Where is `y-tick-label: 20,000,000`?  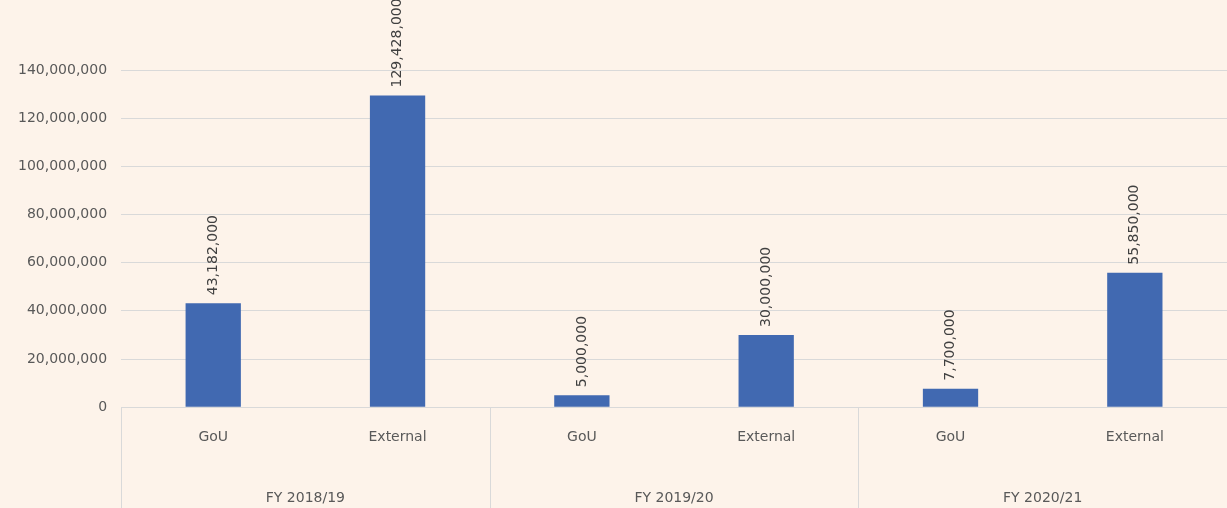
y-tick-label: 20,000,000 is located at coordinates (67, 357).